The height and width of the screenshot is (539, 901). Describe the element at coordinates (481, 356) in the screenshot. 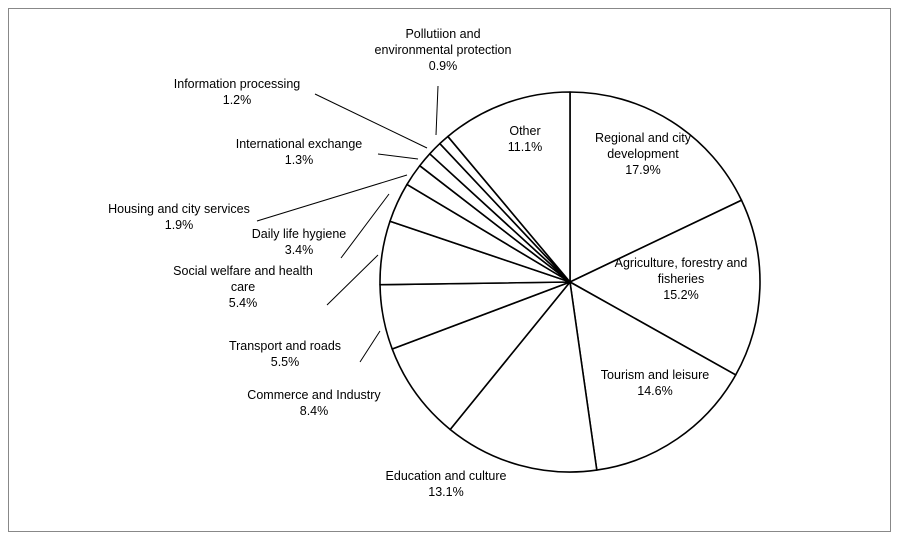

I see `pie-slice-commerce-and-industry` at that location.